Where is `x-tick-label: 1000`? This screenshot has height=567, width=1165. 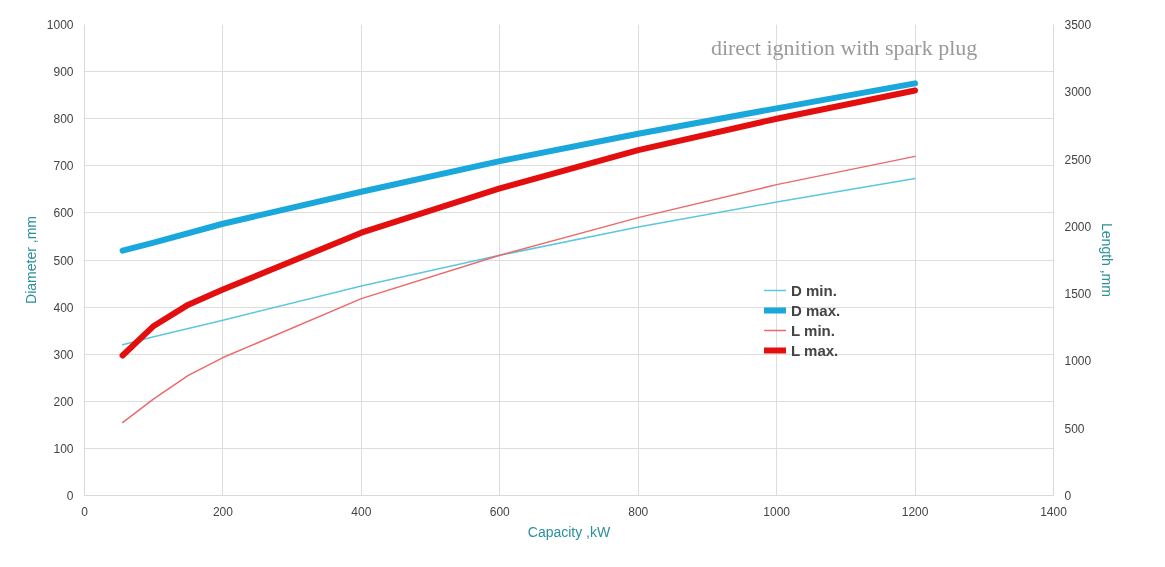
x-tick-label: 1000 is located at coordinates (777, 511).